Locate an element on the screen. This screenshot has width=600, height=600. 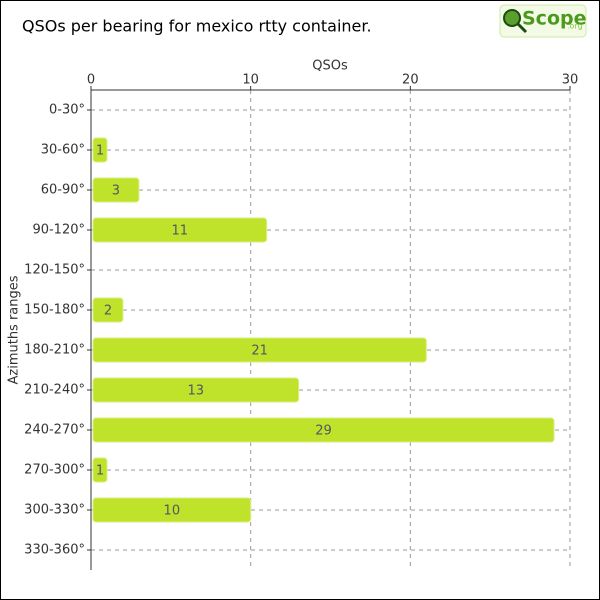
y-tick-label: 270-300° is located at coordinates (54, 470).